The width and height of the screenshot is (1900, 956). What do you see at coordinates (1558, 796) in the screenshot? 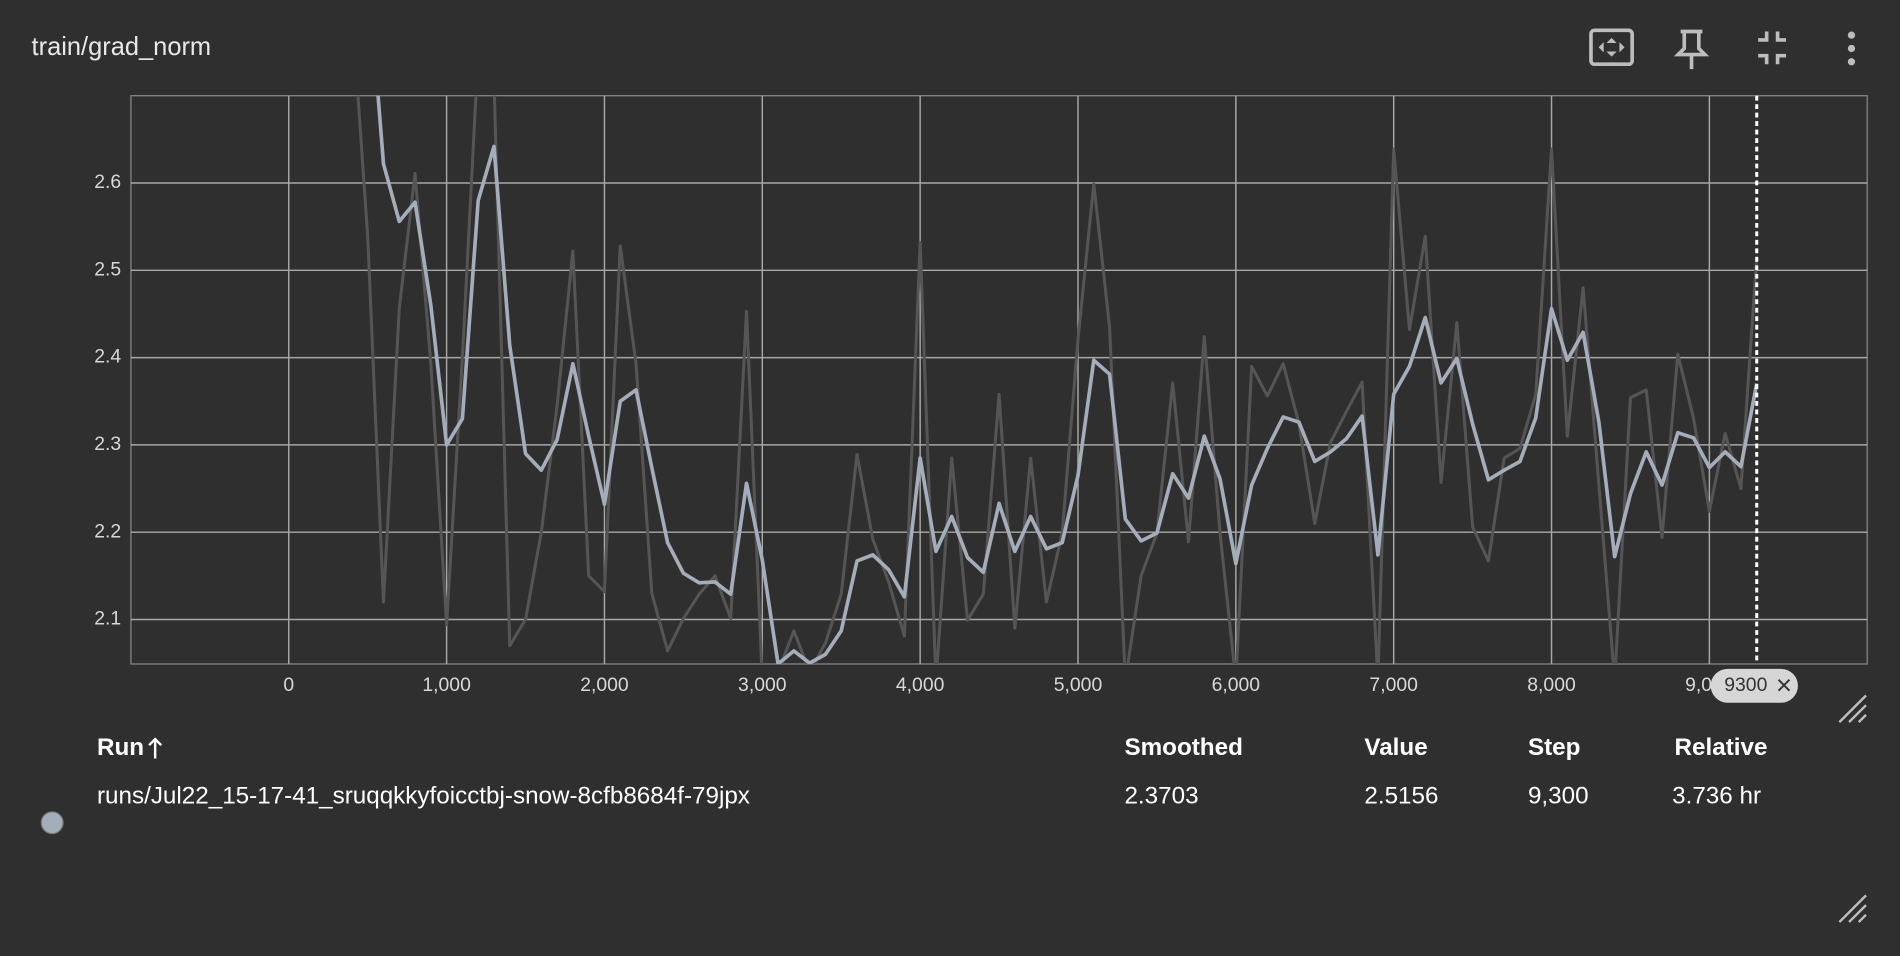
I see `step-cell: 9,300` at bounding box center [1558, 796].